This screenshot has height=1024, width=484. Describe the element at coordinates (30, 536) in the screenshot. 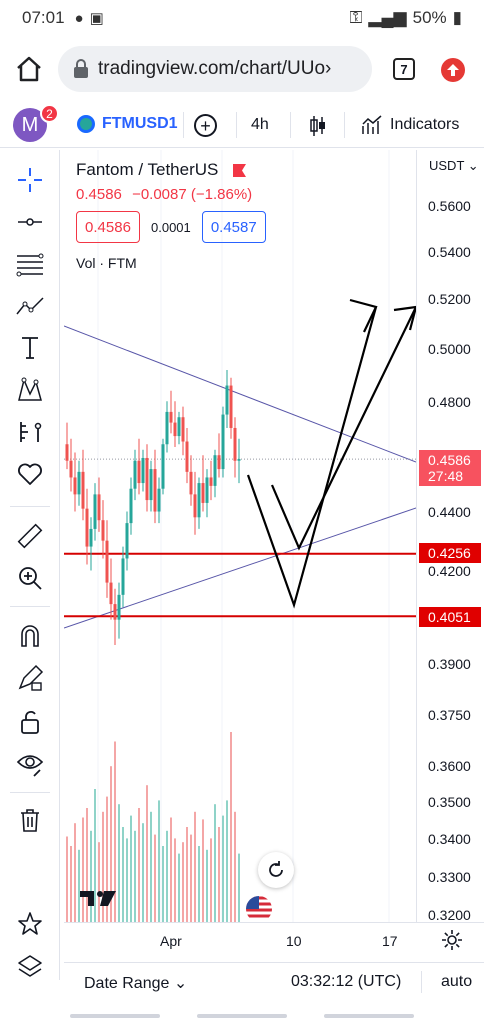

I see `ruler-icon` at that location.